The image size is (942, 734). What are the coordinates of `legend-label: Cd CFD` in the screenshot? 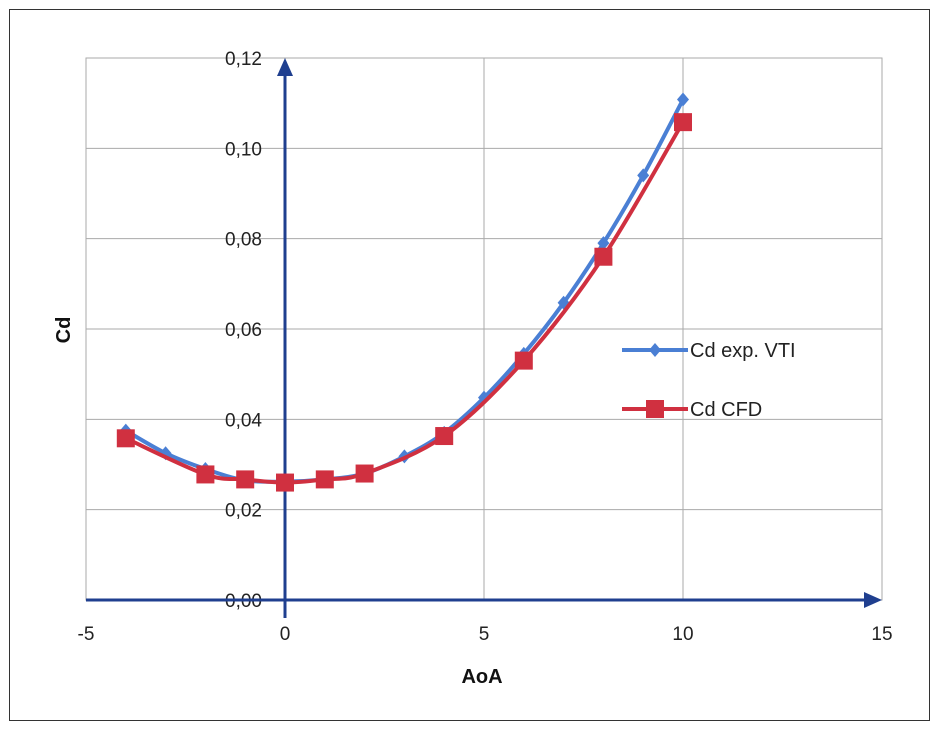 It's located at (726, 410).